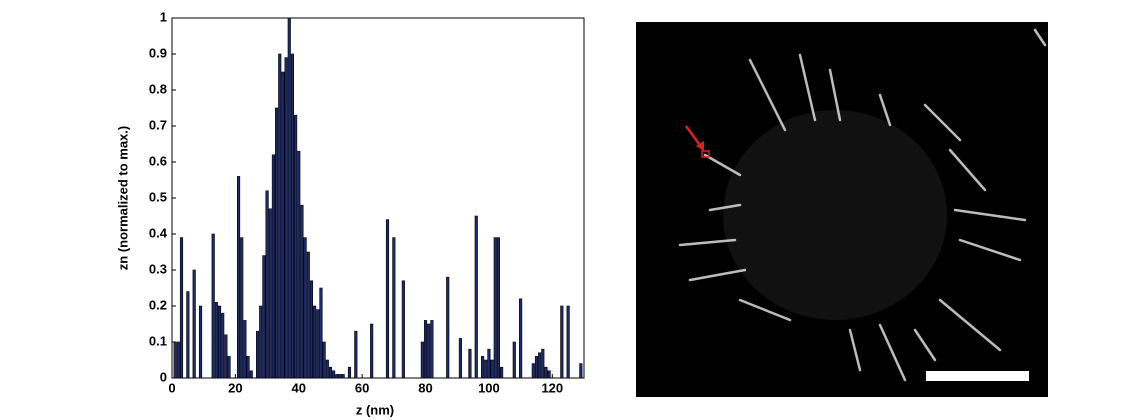 The image size is (1143, 420). What do you see at coordinates (122, 198) in the screenshot?
I see `y-axis-label: zn (normalized to max.)` at bounding box center [122, 198].